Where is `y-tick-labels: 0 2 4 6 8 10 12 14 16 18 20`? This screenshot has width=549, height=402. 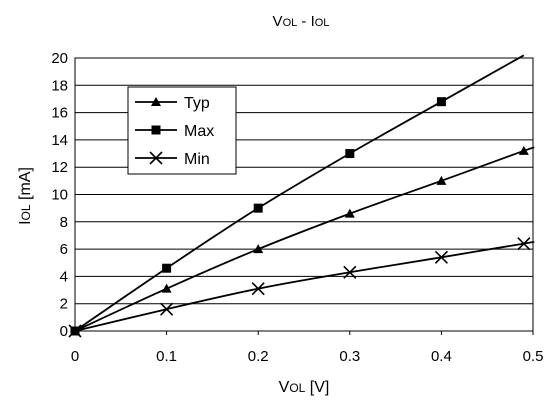
y-tick-labels: 0 2 4 6 8 10 12 14 16 18 20 is located at coordinates (59, 195).